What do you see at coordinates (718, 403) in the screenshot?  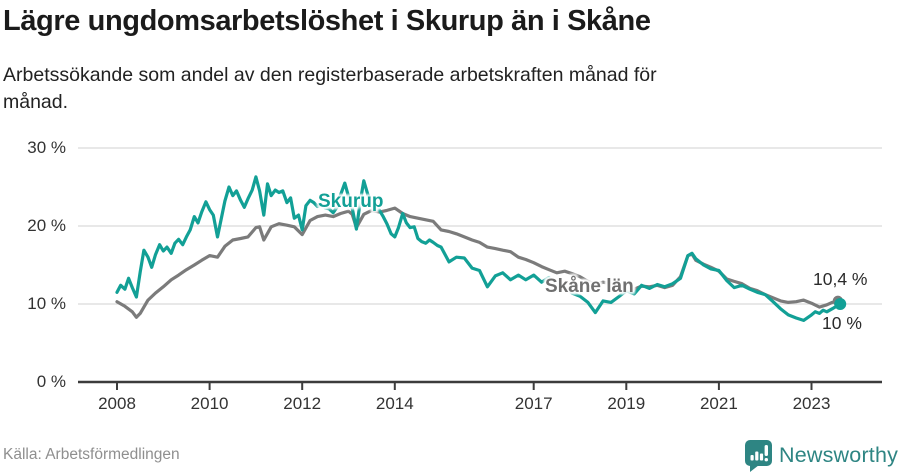 I see `x-axis-tick-label: 2021` at bounding box center [718, 403].